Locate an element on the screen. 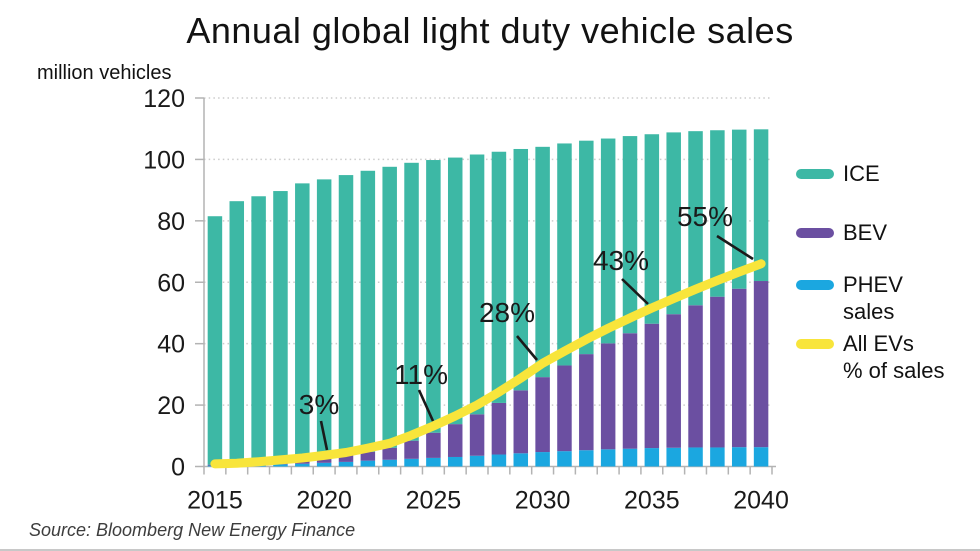 This screenshot has width=980, height=551. bar-segment-ice-2021 is located at coordinates (346, 315).